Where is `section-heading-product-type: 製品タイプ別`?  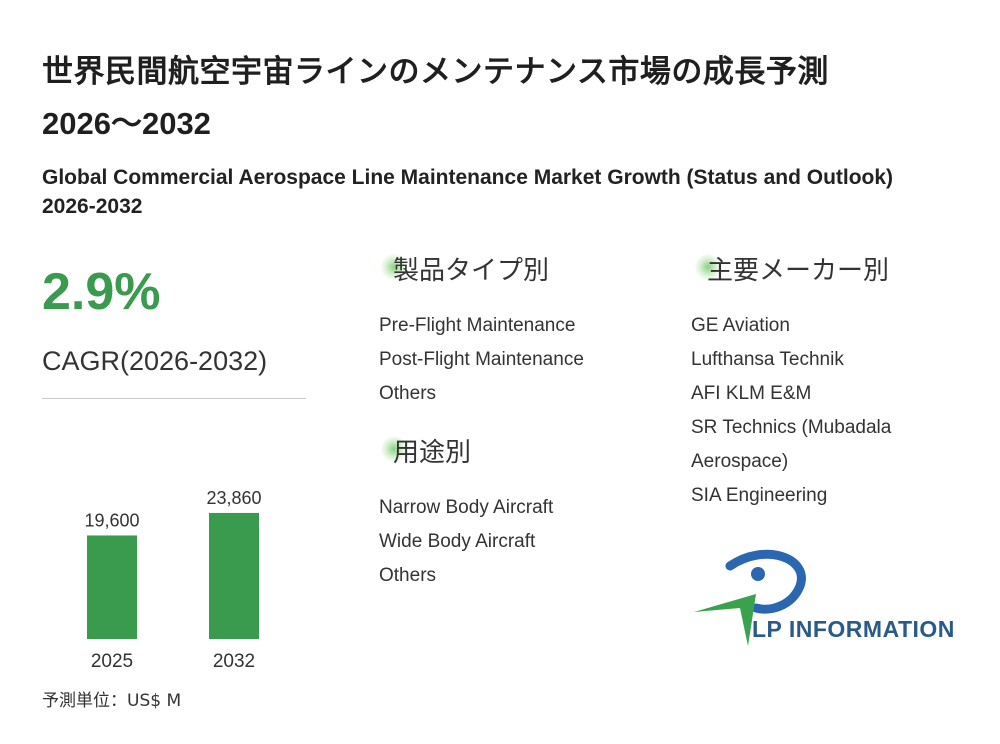
section-heading-product-type: 製品タイプ別 is located at coordinates (465, 268).